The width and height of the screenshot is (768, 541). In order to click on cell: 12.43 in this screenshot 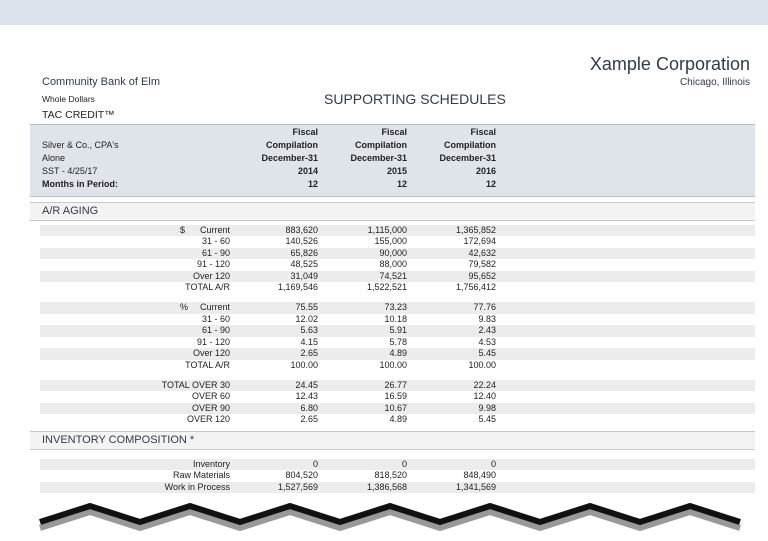, I will do `click(306, 396)`.